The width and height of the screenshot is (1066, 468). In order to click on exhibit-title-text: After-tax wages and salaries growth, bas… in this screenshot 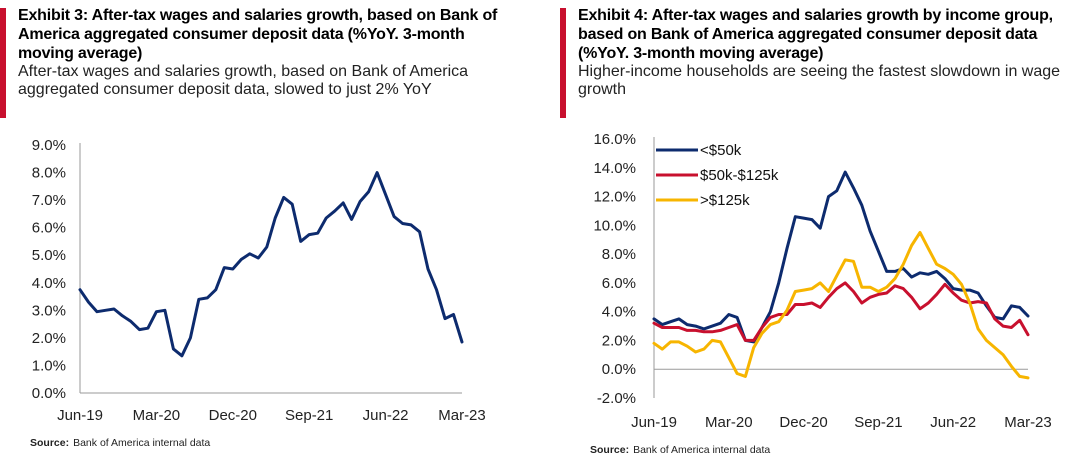, I will do `click(258, 34)`.